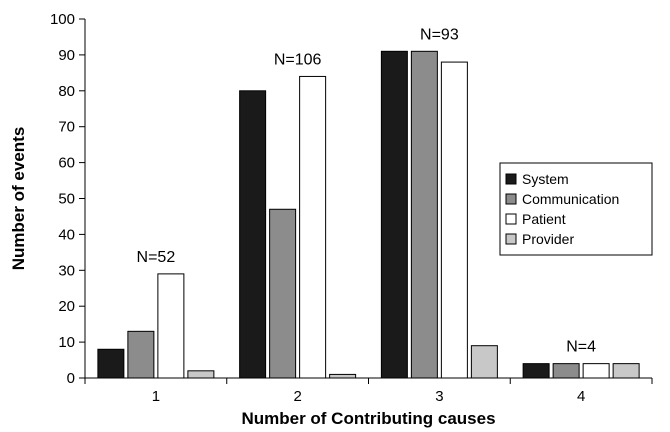  What do you see at coordinates (66, 342) in the screenshot?
I see `y-tick-label: 10` at bounding box center [66, 342].